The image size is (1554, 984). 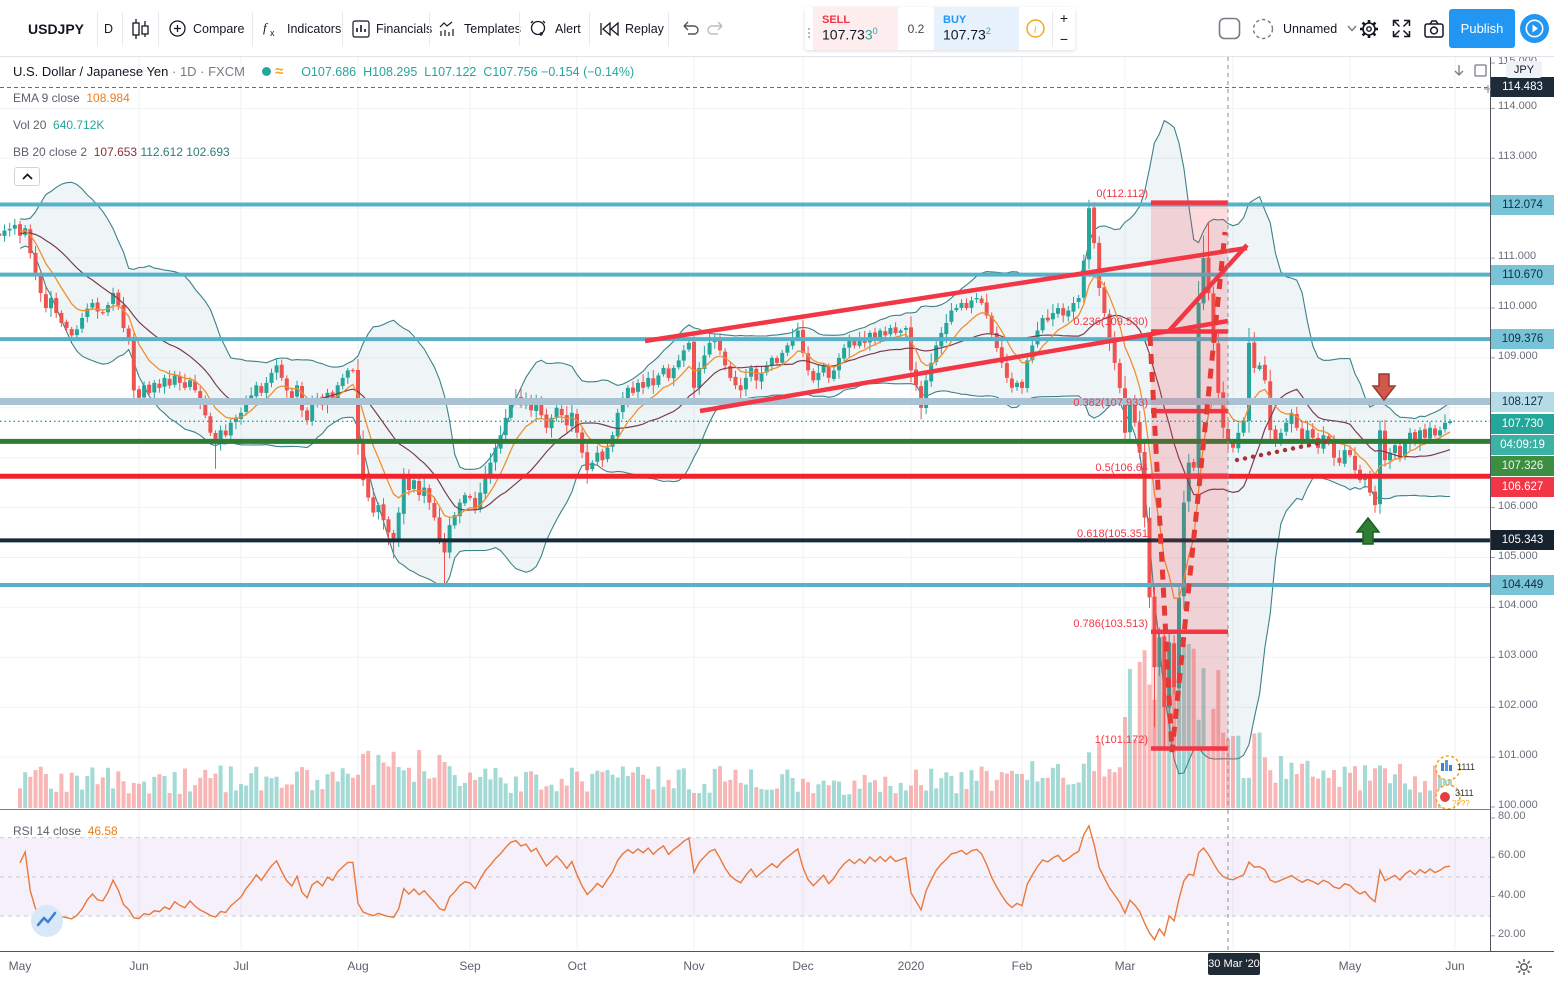 I want to click on svg-text: x, so click(x=272, y=32).